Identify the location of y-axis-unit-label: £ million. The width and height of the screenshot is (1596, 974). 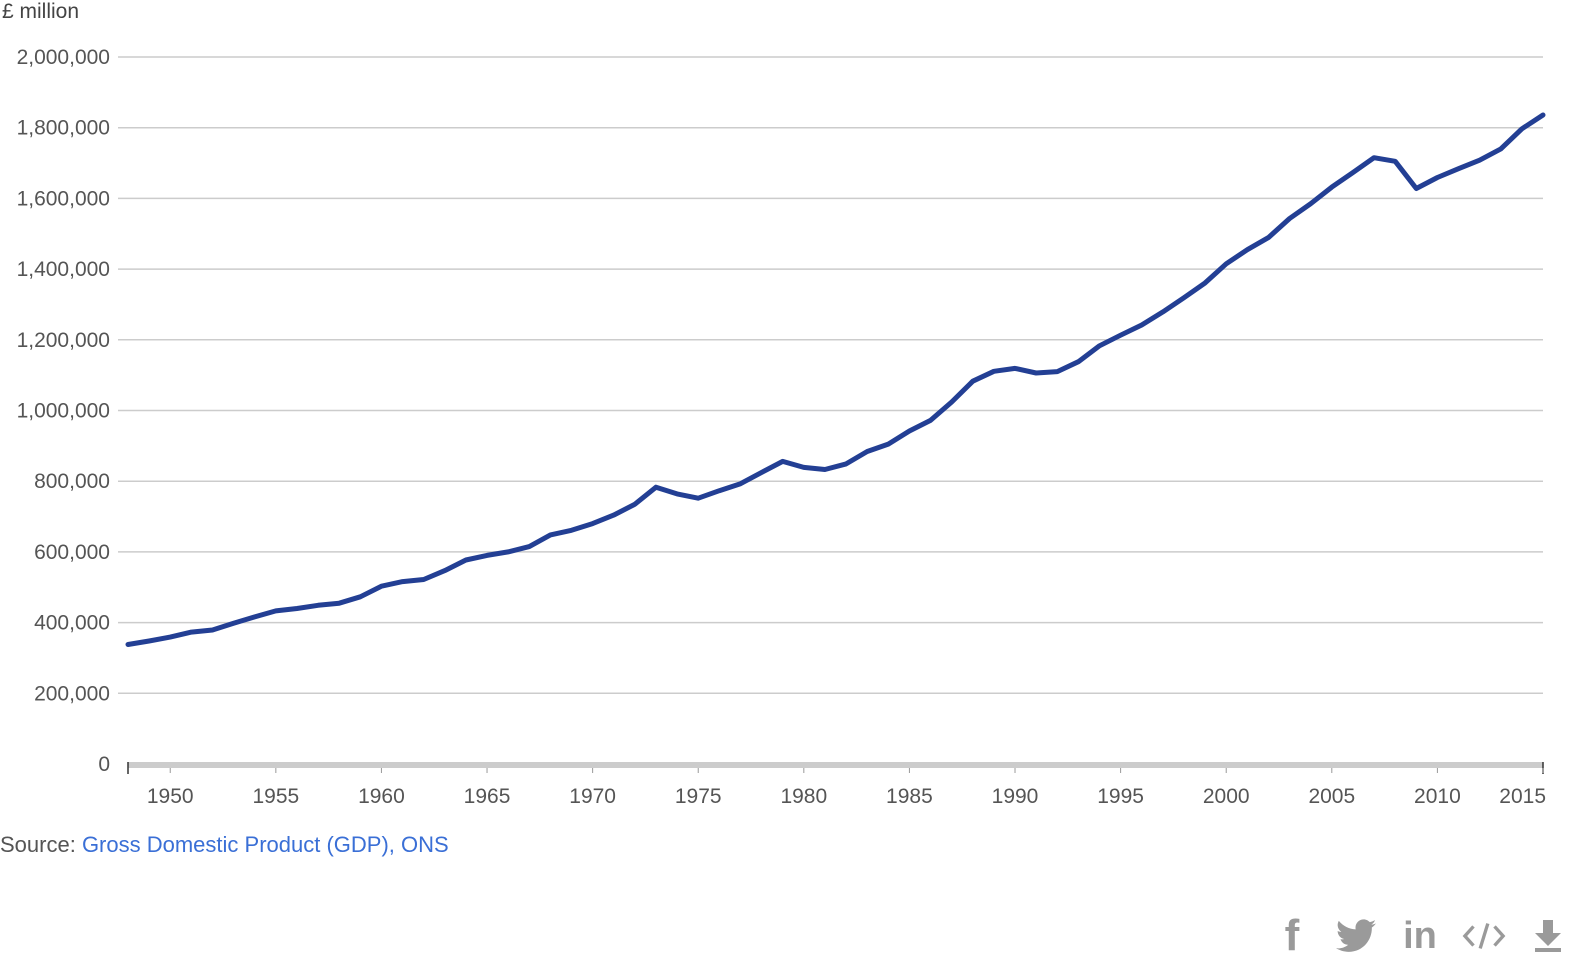
(40, 11).